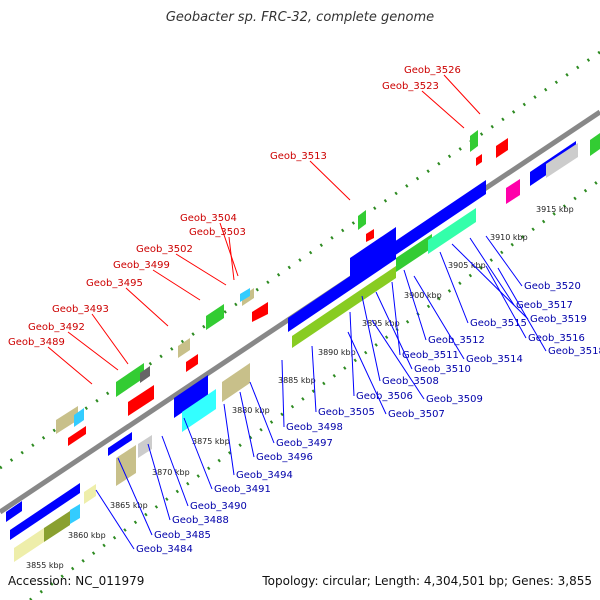 This screenshot has width=600, height=600. What do you see at coordinates (423, 295) in the screenshot?
I see `scale-label: 3900 kbp` at bounding box center [423, 295].